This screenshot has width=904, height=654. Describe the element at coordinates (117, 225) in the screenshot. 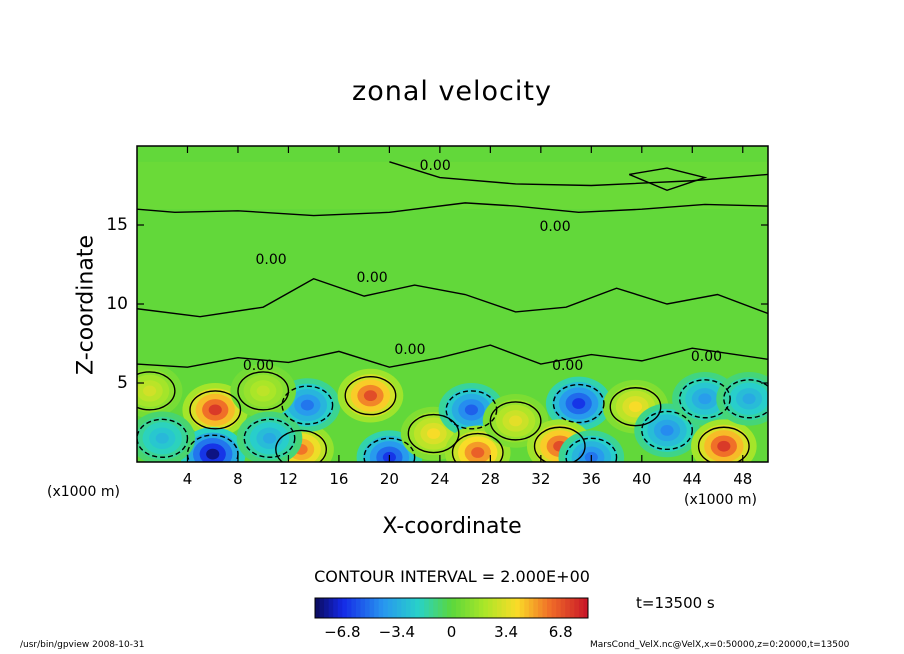

I see `y-tick-label: 15` at that location.